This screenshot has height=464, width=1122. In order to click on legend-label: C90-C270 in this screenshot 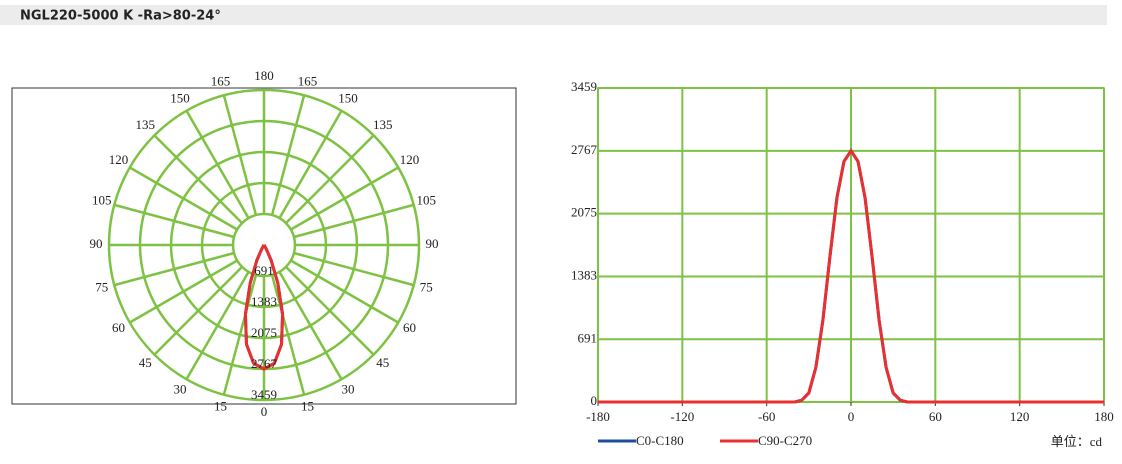, I will do `click(785, 440)`.